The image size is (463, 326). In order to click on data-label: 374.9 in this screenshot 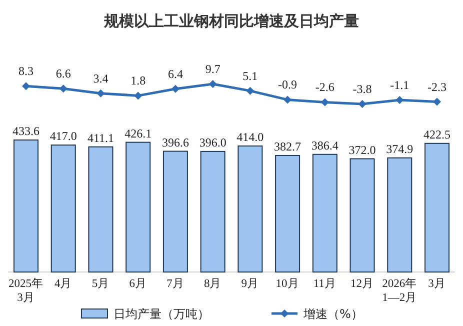, I will do `click(400, 149)`.